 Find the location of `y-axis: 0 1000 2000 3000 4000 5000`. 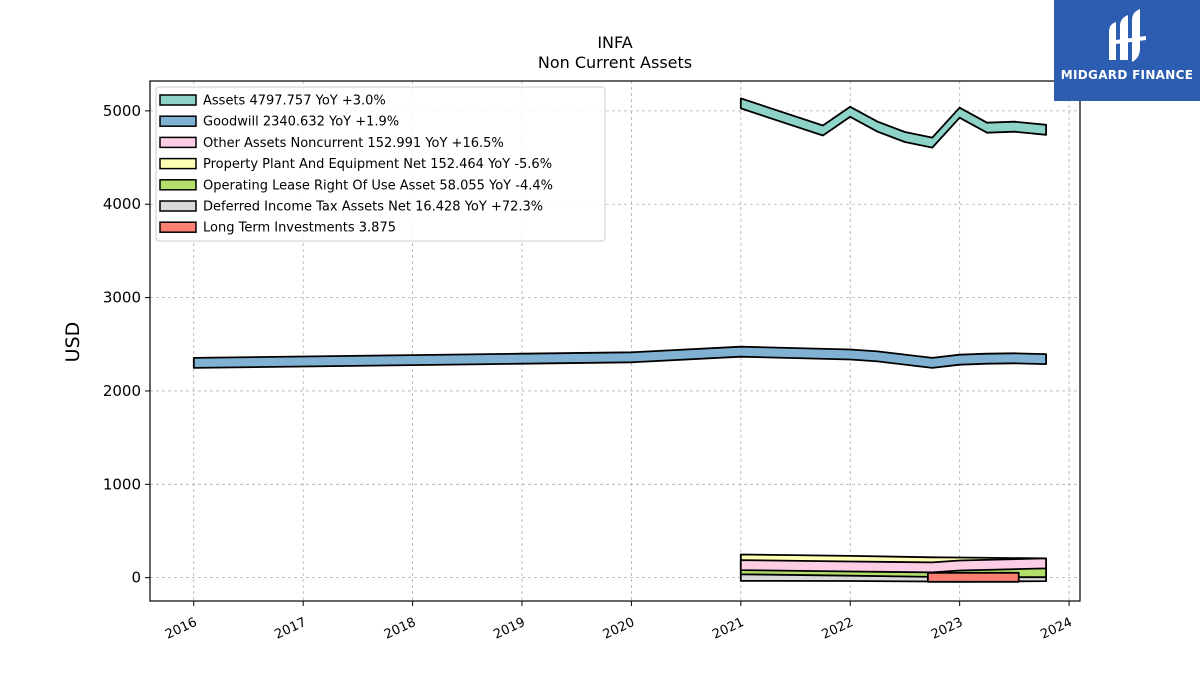

y-axis: 0 1000 2000 3000 4000 5000 is located at coordinates (126, 344).